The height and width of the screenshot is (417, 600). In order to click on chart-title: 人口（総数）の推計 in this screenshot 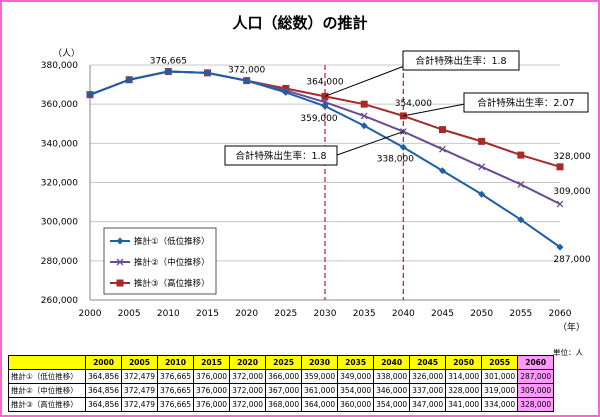, I will do `click(300, 23)`.